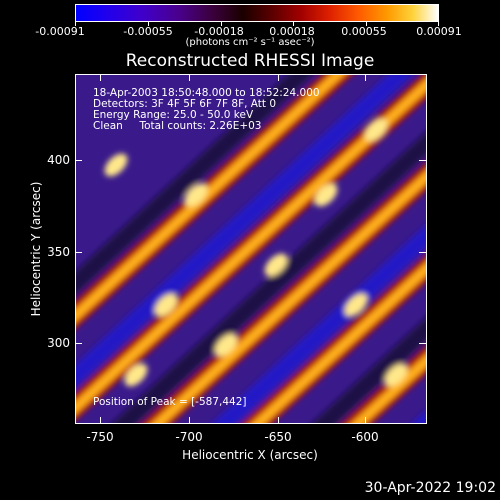  What do you see at coordinates (365, 437) in the screenshot?
I see `x-tick-label: -600` at bounding box center [365, 437].